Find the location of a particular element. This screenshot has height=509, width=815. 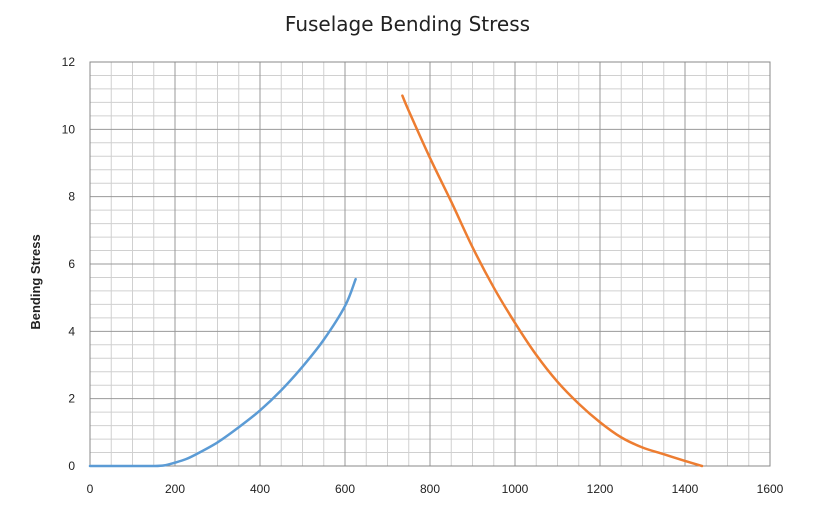

x-tick-label: 200 is located at coordinates (175, 489).